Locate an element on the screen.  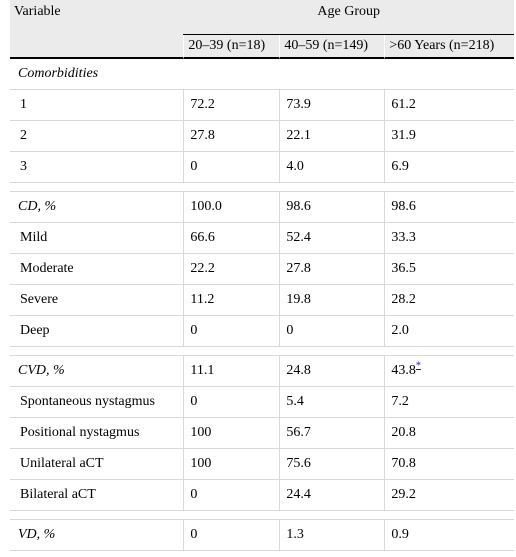
row-label: Moderate is located at coordinates (97, 269).